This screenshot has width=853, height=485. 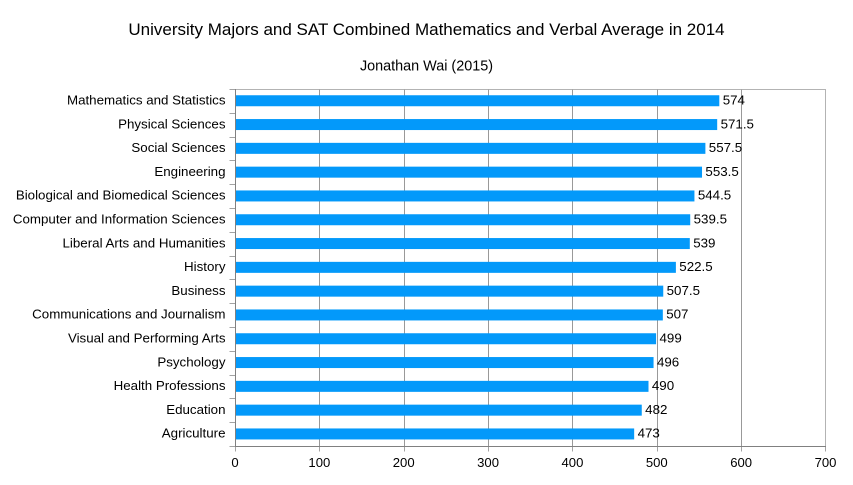 What do you see at coordinates (704, 242) in the screenshot?
I see `svg-text: 539` at bounding box center [704, 242].